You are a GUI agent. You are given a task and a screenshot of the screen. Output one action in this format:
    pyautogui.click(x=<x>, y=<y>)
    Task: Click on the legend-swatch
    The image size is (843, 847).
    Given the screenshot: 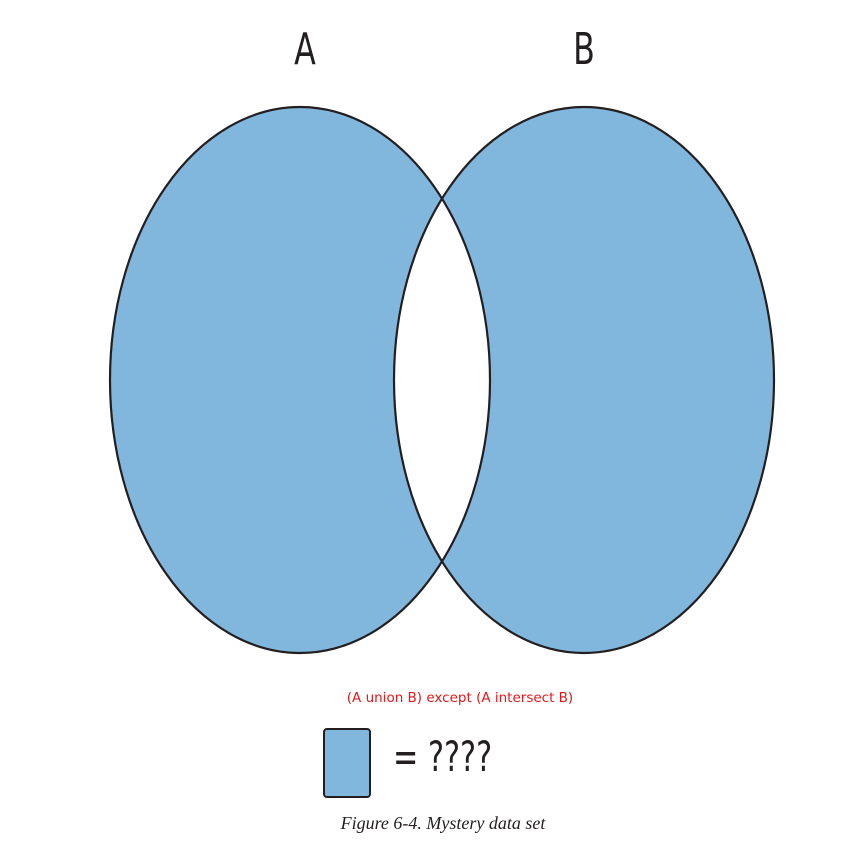 What is the action you would take?
    pyautogui.click(x=347, y=763)
    